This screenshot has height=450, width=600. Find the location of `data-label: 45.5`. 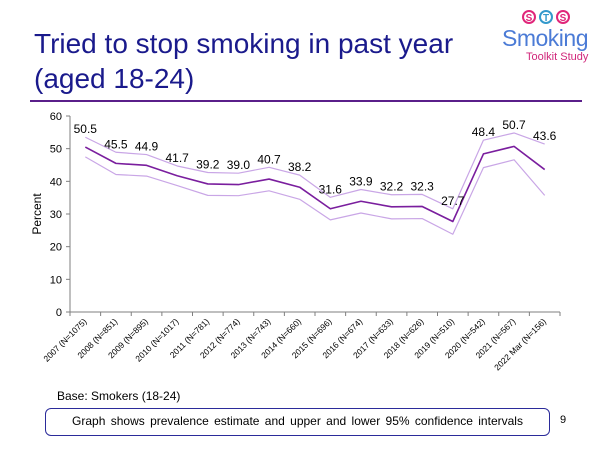

data-label: 45.5 is located at coordinates (116, 144).